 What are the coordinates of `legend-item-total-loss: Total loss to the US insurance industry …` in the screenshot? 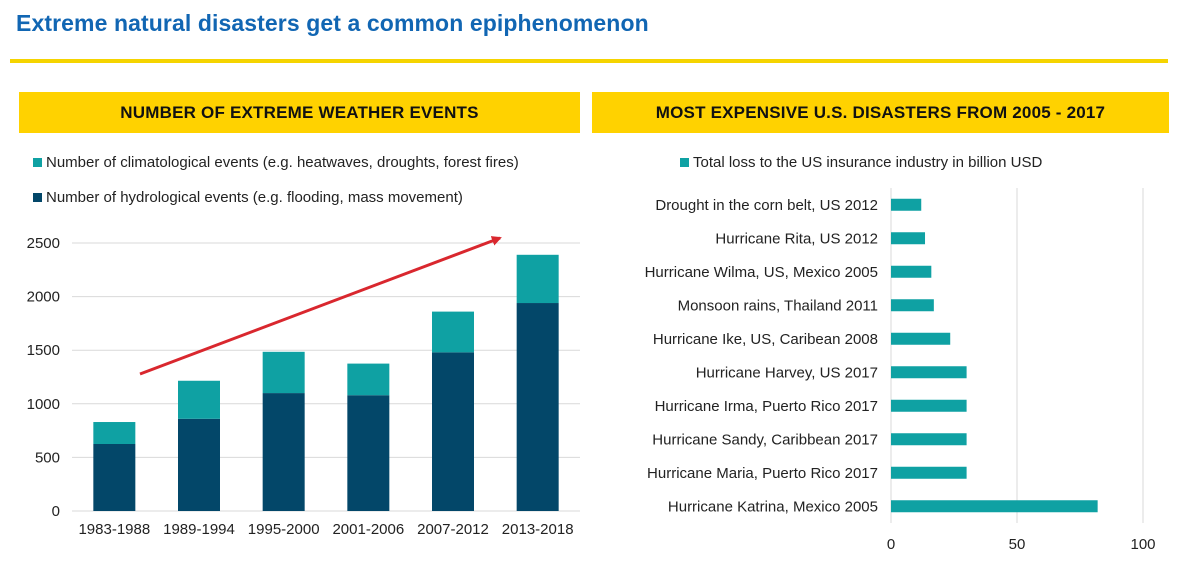 It's located at (861, 162).